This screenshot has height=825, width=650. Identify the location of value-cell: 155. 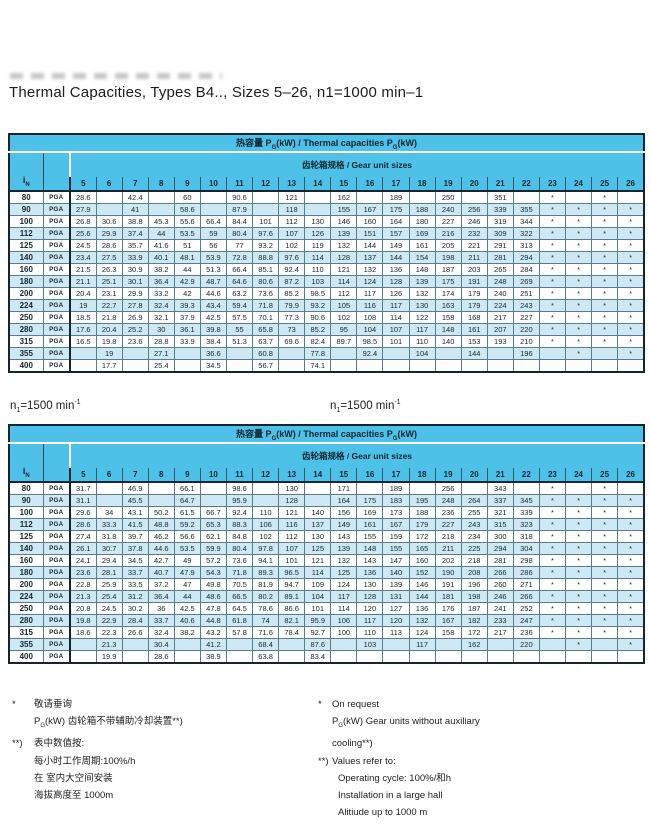
(396, 548).